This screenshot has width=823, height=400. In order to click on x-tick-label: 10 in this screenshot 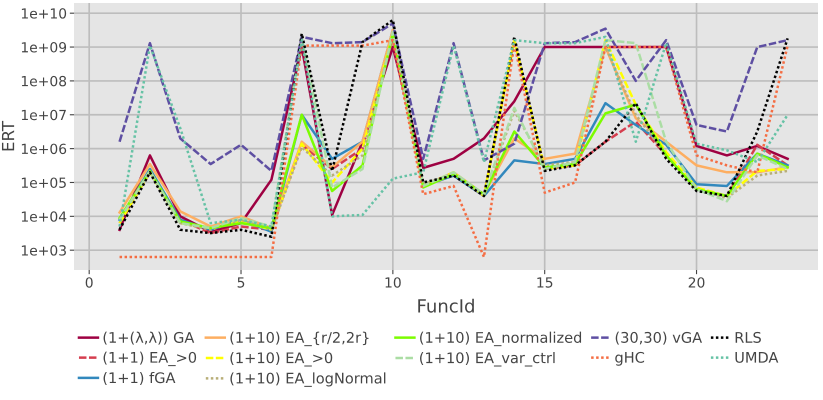, I will do `click(393, 282)`.